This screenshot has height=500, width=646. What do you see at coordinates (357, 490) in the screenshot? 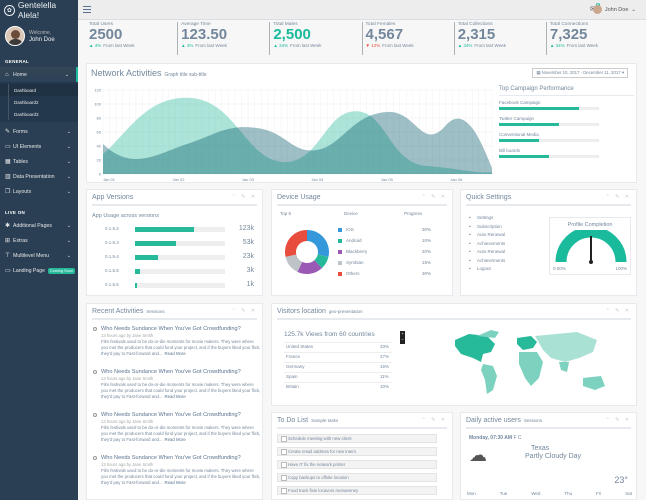
I see `todo-item: Food truck fixie locavors mcsweeney` at bounding box center [357, 490].